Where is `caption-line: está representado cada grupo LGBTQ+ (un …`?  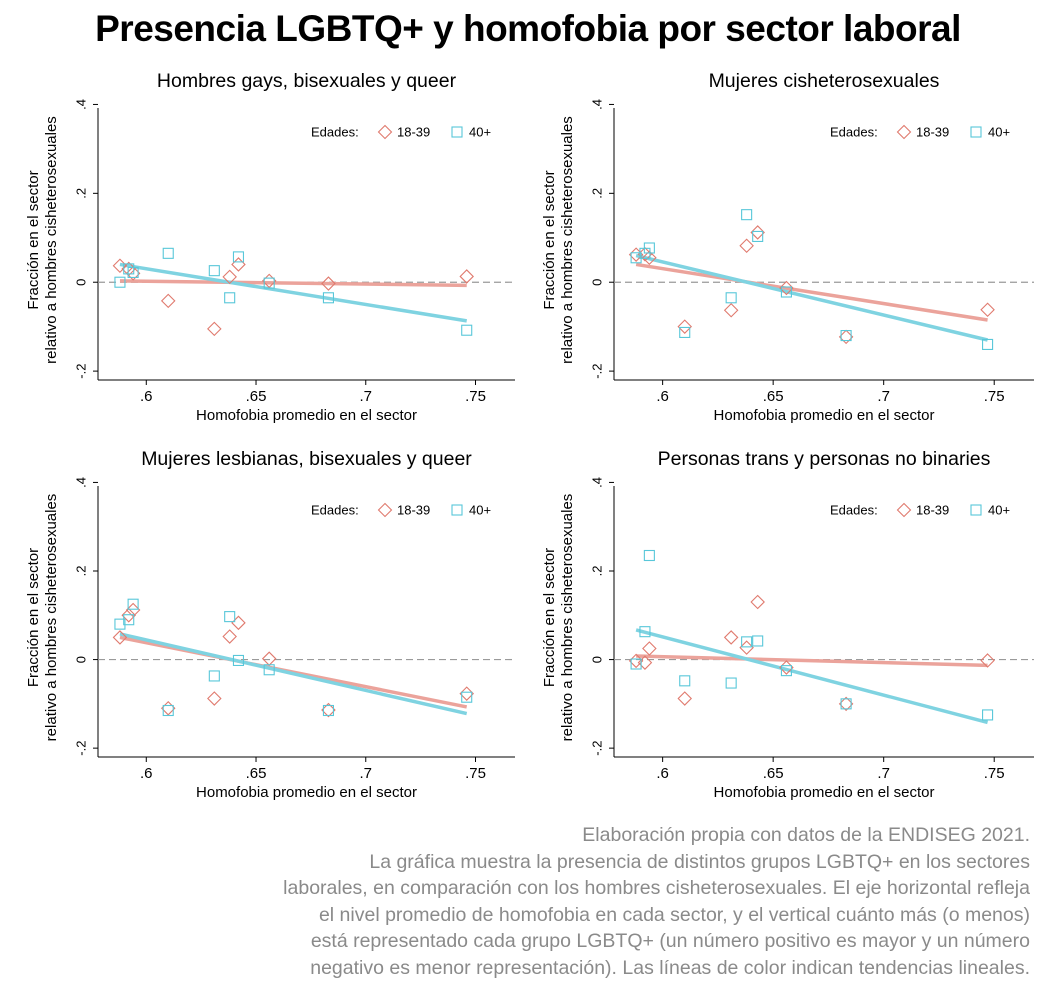 caption-line: está representado cada grupo LGBTQ+ (un … is located at coordinates (670, 941).